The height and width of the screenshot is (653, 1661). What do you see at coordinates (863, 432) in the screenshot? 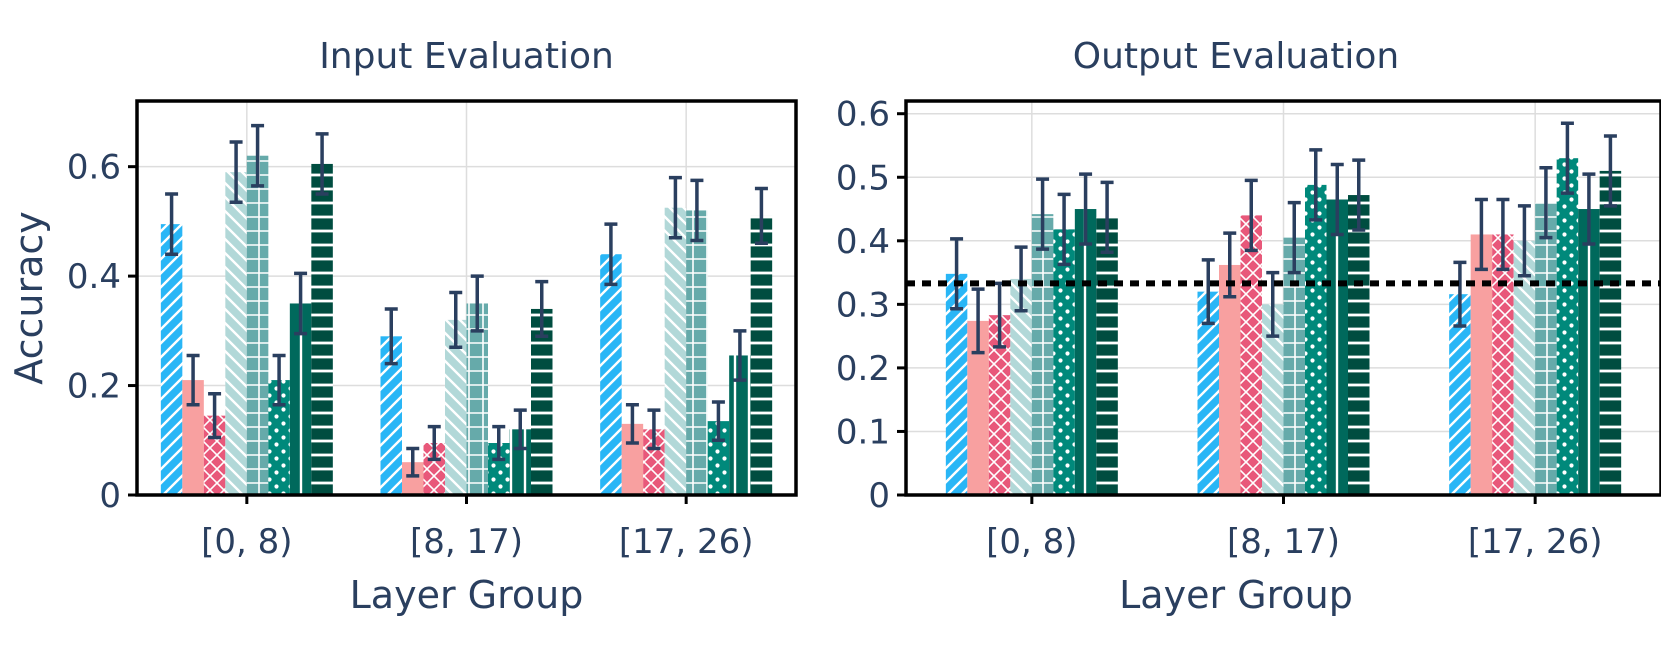
I see `y-tick-label: 0.1` at bounding box center [863, 432].